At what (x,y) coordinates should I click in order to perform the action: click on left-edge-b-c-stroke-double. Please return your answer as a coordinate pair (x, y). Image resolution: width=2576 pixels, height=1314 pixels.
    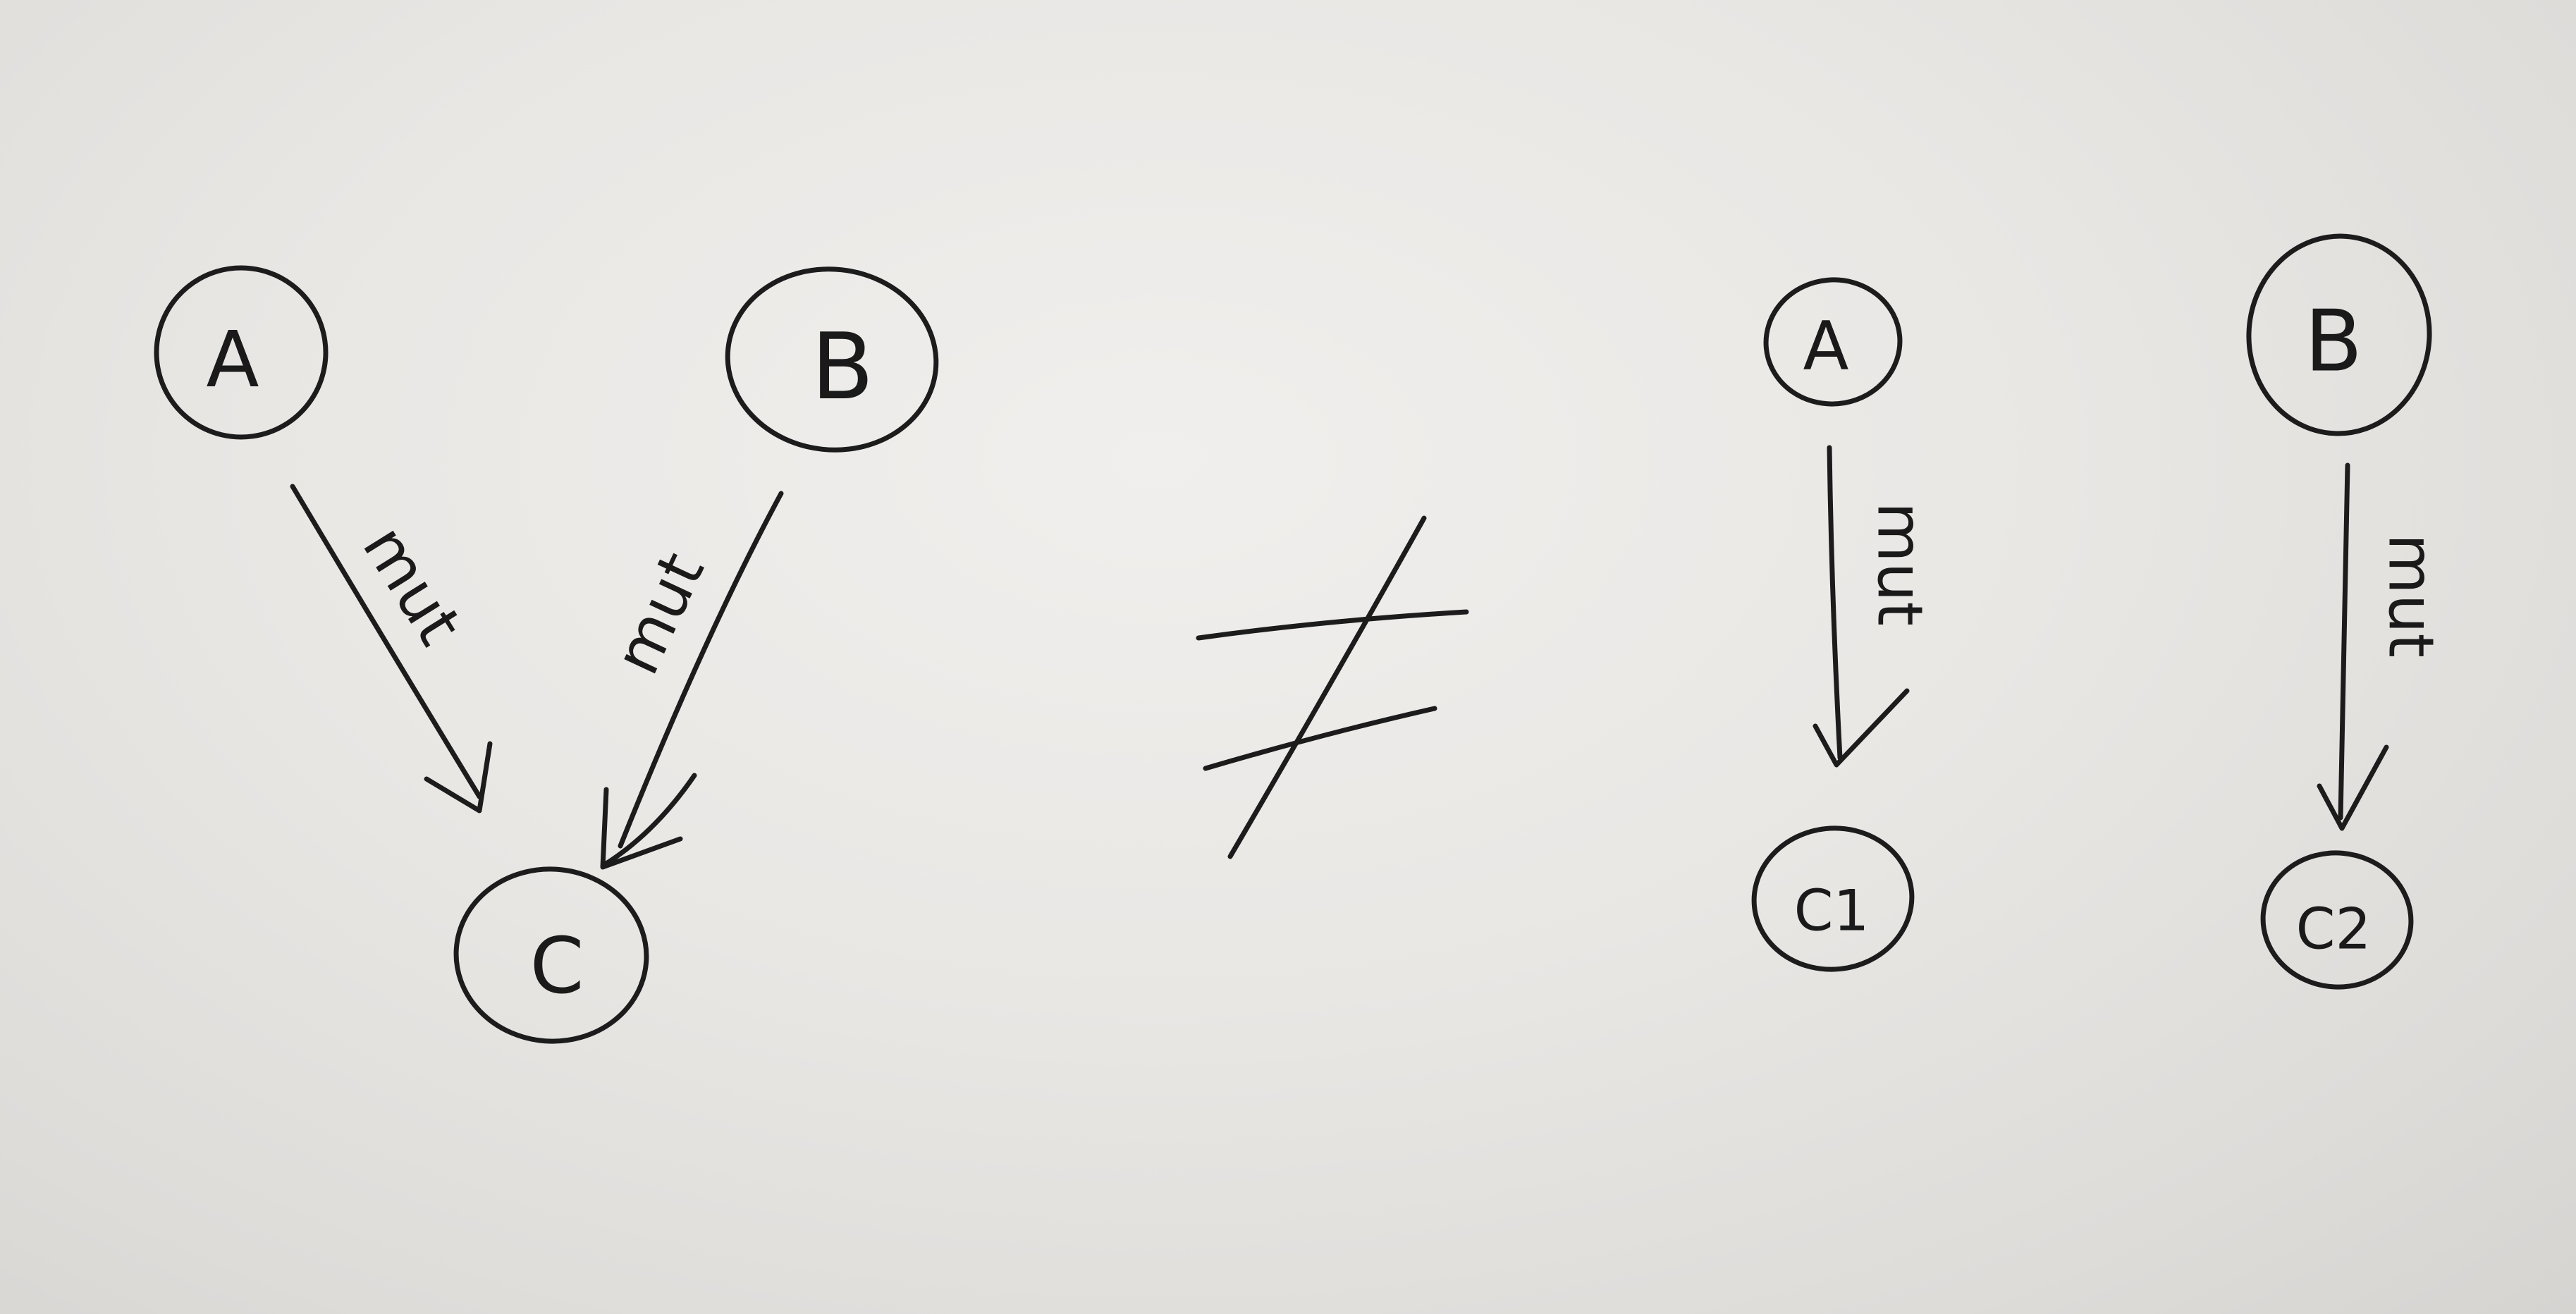
    Looking at the image, I should click on (650, 819).